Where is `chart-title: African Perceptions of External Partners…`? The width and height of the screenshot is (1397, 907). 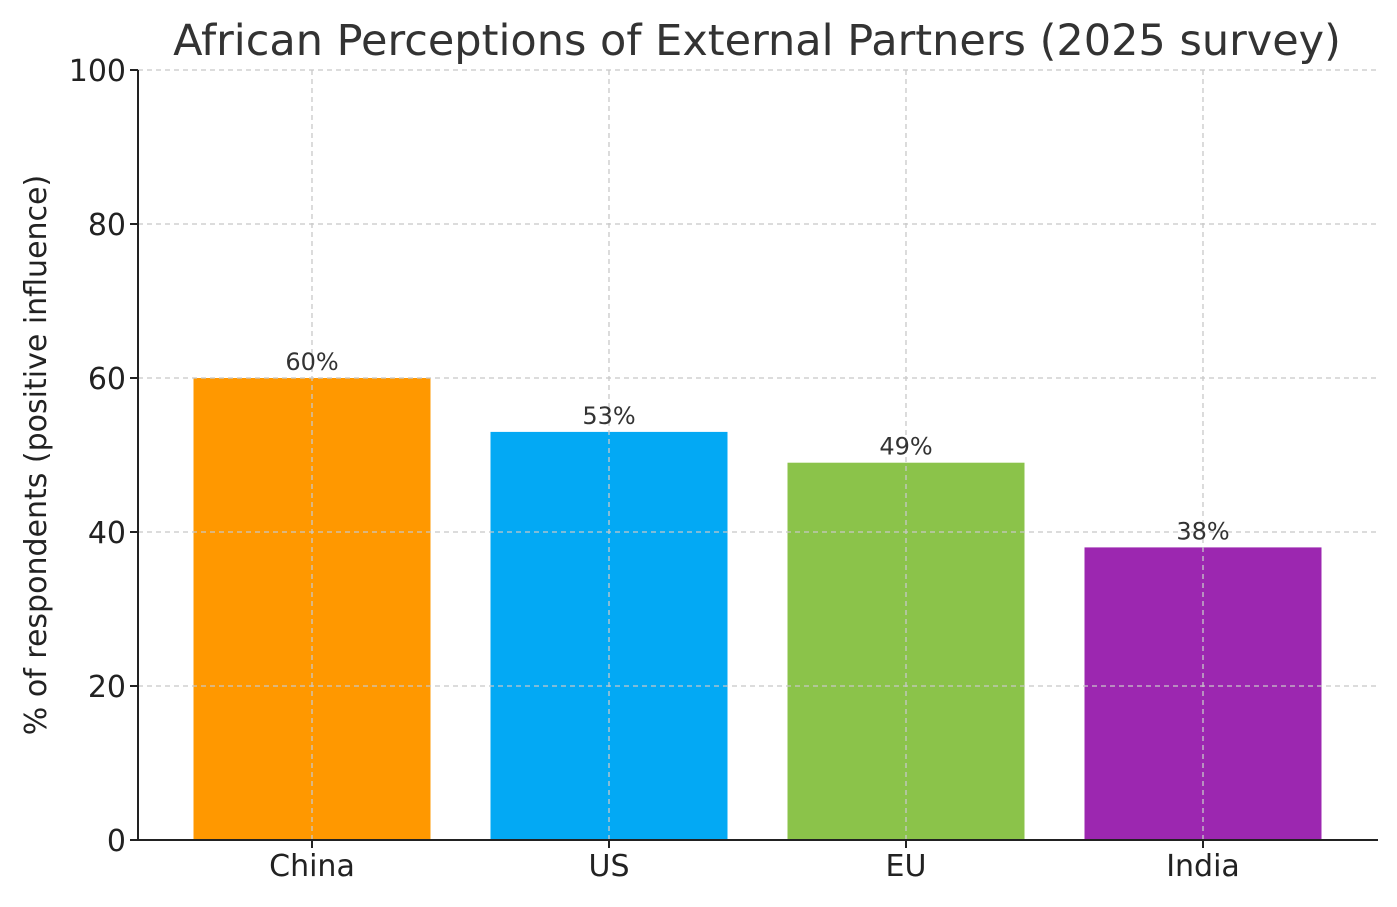
chart-title: African Perceptions of External Partners… is located at coordinates (757, 41).